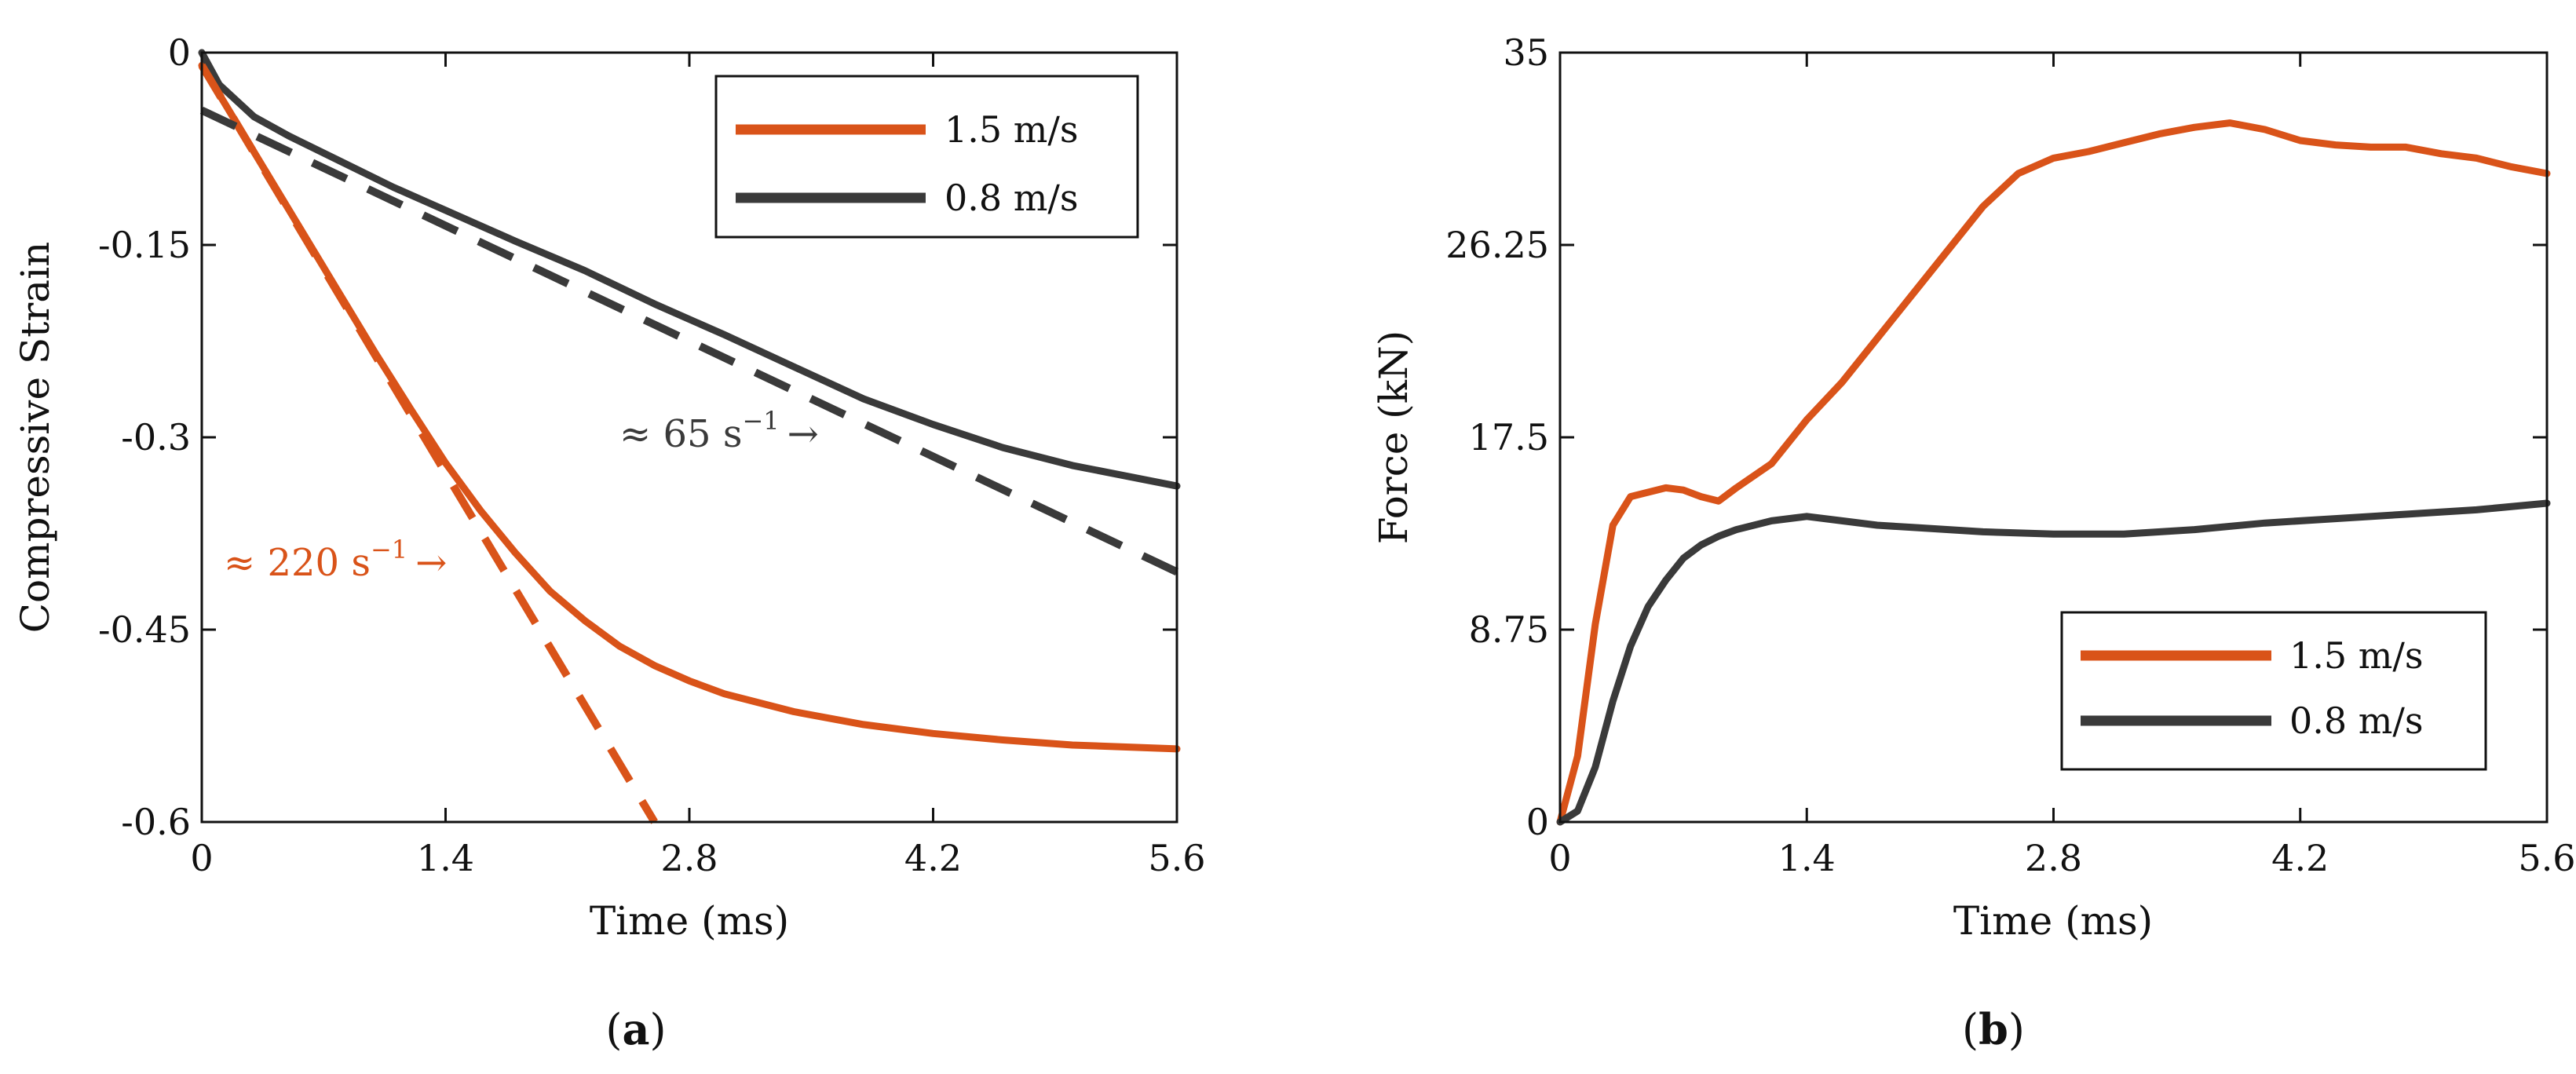 This screenshot has height=1074, width=2576. Describe the element at coordinates (1012, 198) in the screenshot. I see `panel-a-legend-label-0-8: 0.8 m/s` at that location.